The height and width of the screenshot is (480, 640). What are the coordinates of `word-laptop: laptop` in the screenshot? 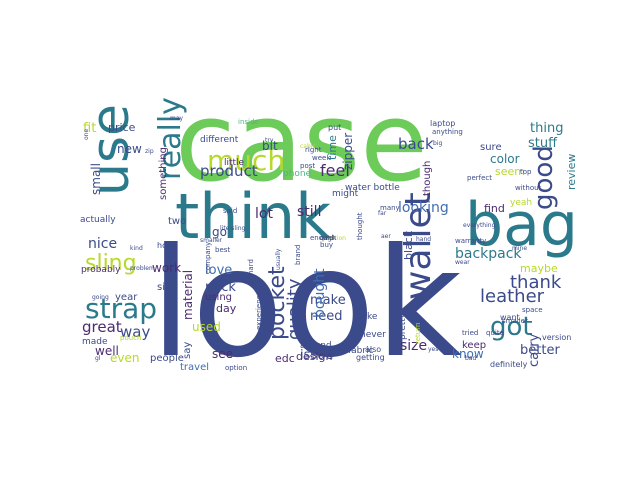 It's located at (442, 123).